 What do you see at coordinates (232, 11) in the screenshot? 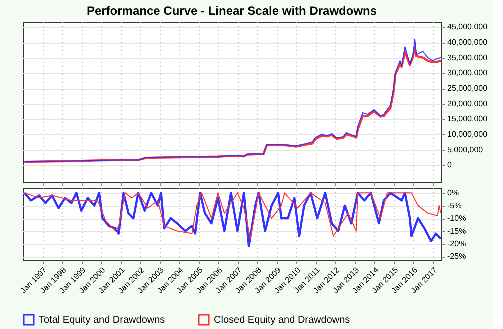
I see `chart-title: Performance Curve - Linear Scale with Drawdowns` at bounding box center [232, 11].